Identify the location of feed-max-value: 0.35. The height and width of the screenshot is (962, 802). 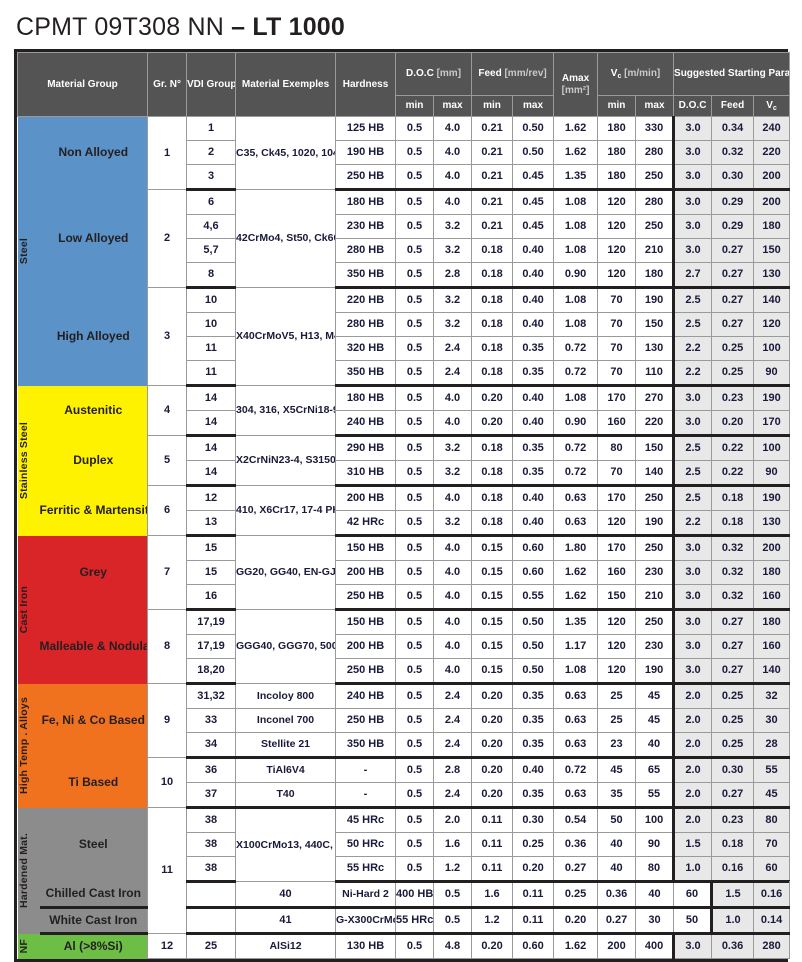
(533, 448).